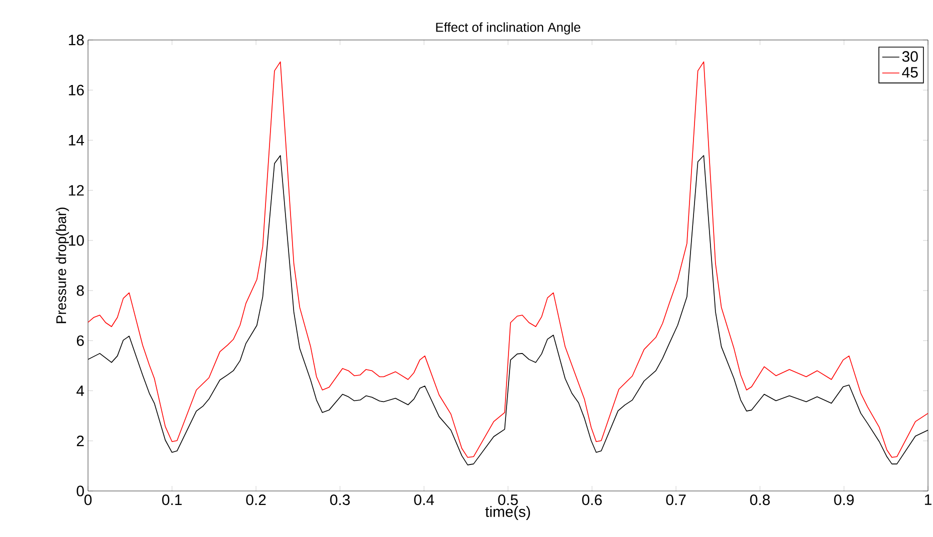  I want to click on x-tick-label: 0.7, so click(676, 500).